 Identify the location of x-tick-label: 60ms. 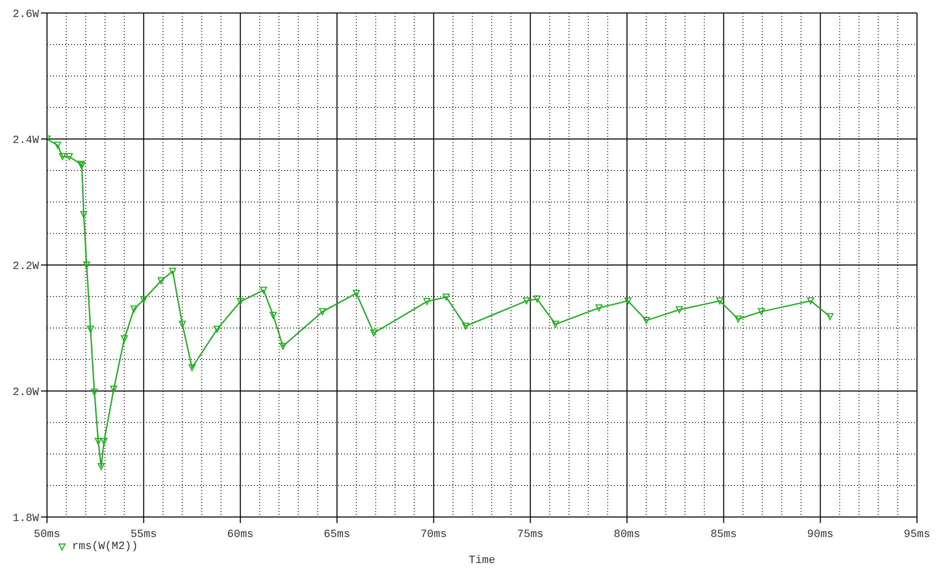
(240, 534).